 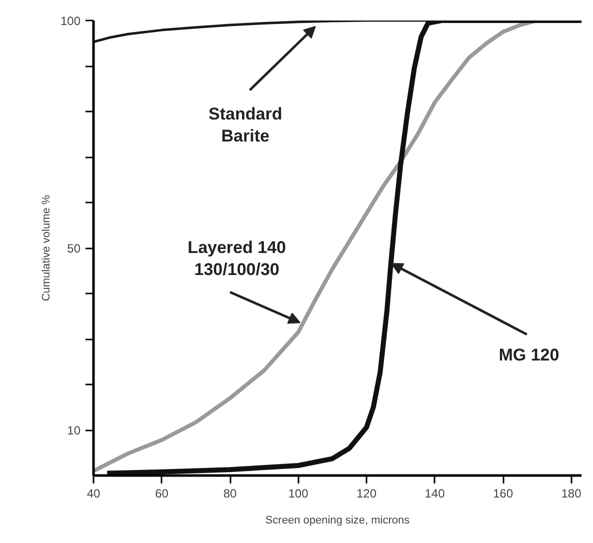 What do you see at coordinates (529, 354) in the screenshot?
I see `annotation: MG 120` at bounding box center [529, 354].